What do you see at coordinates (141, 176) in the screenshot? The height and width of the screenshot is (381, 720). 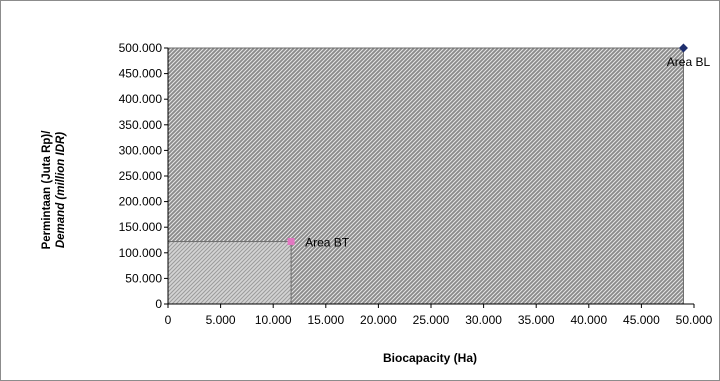 I see `y-tick-label: 250.000` at bounding box center [141, 176].